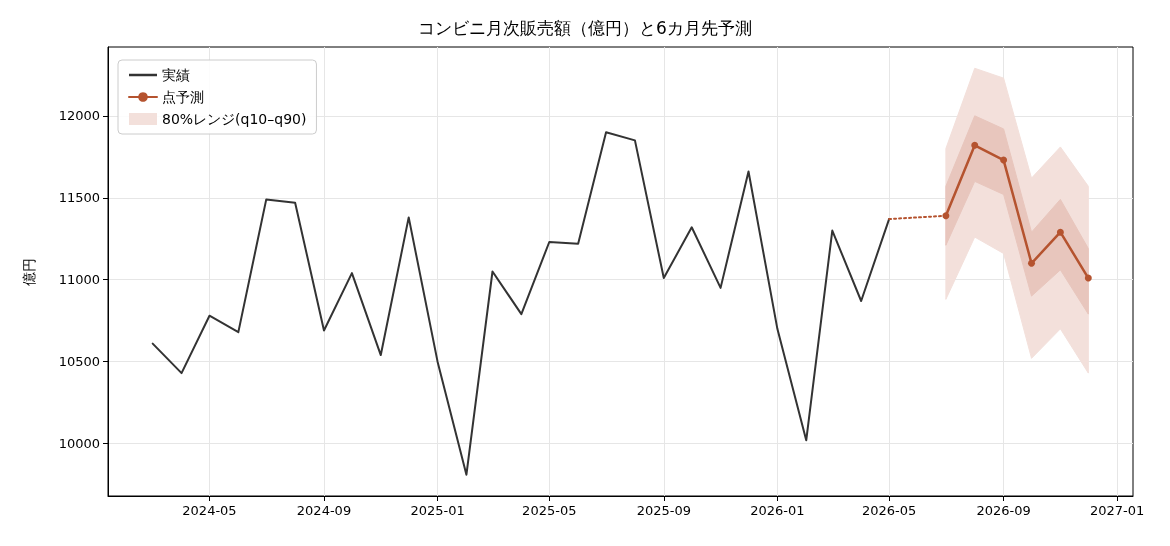 The image size is (1170, 546). What do you see at coordinates (889, 510) in the screenshot?
I see `x-tick-label: 2026-05` at bounding box center [889, 510].